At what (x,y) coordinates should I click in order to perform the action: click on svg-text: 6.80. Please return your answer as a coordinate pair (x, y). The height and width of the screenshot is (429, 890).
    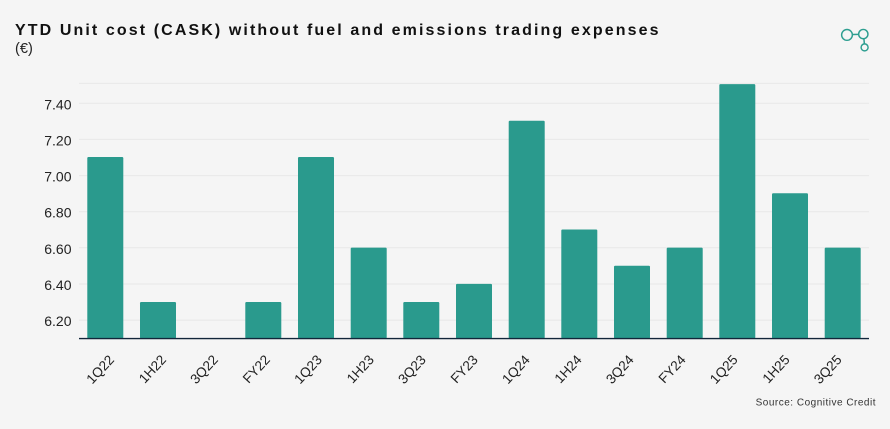
    Looking at the image, I should click on (57, 213).